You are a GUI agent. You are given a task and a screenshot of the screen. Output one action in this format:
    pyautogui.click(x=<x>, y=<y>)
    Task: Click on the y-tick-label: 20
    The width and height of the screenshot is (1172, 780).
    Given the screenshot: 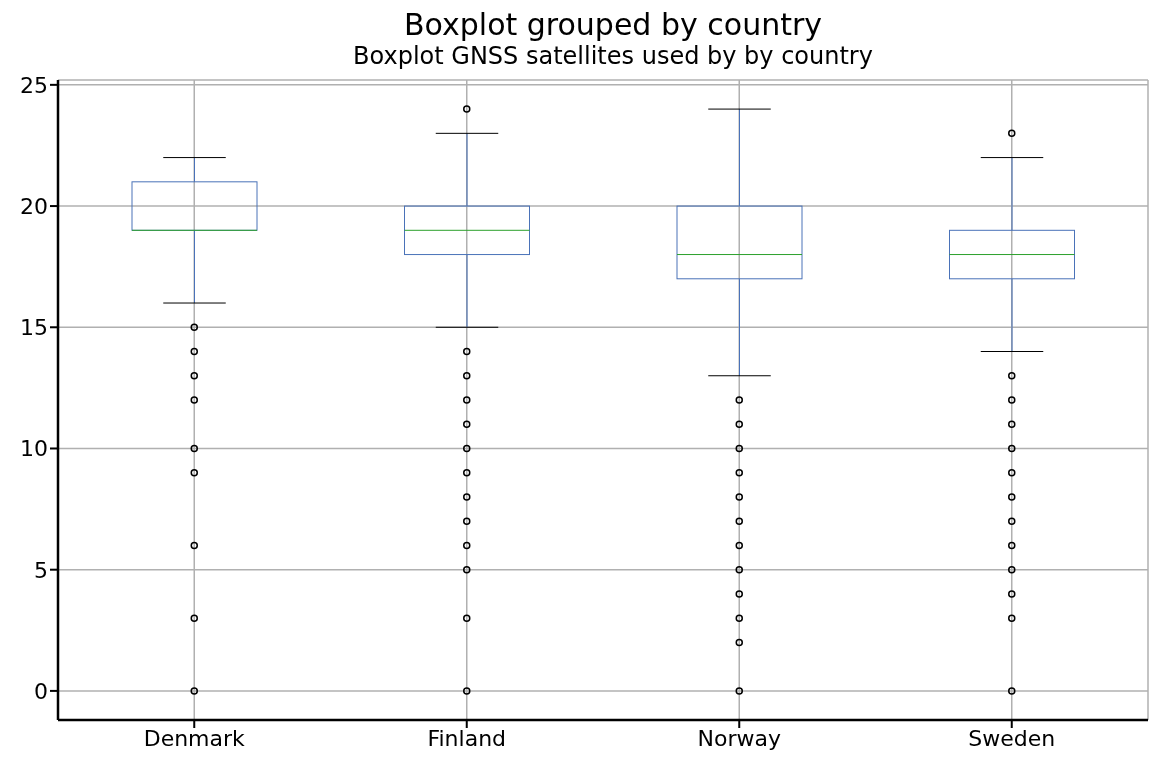 What is the action you would take?
    pyautogui.click(x=34, y=206)
    